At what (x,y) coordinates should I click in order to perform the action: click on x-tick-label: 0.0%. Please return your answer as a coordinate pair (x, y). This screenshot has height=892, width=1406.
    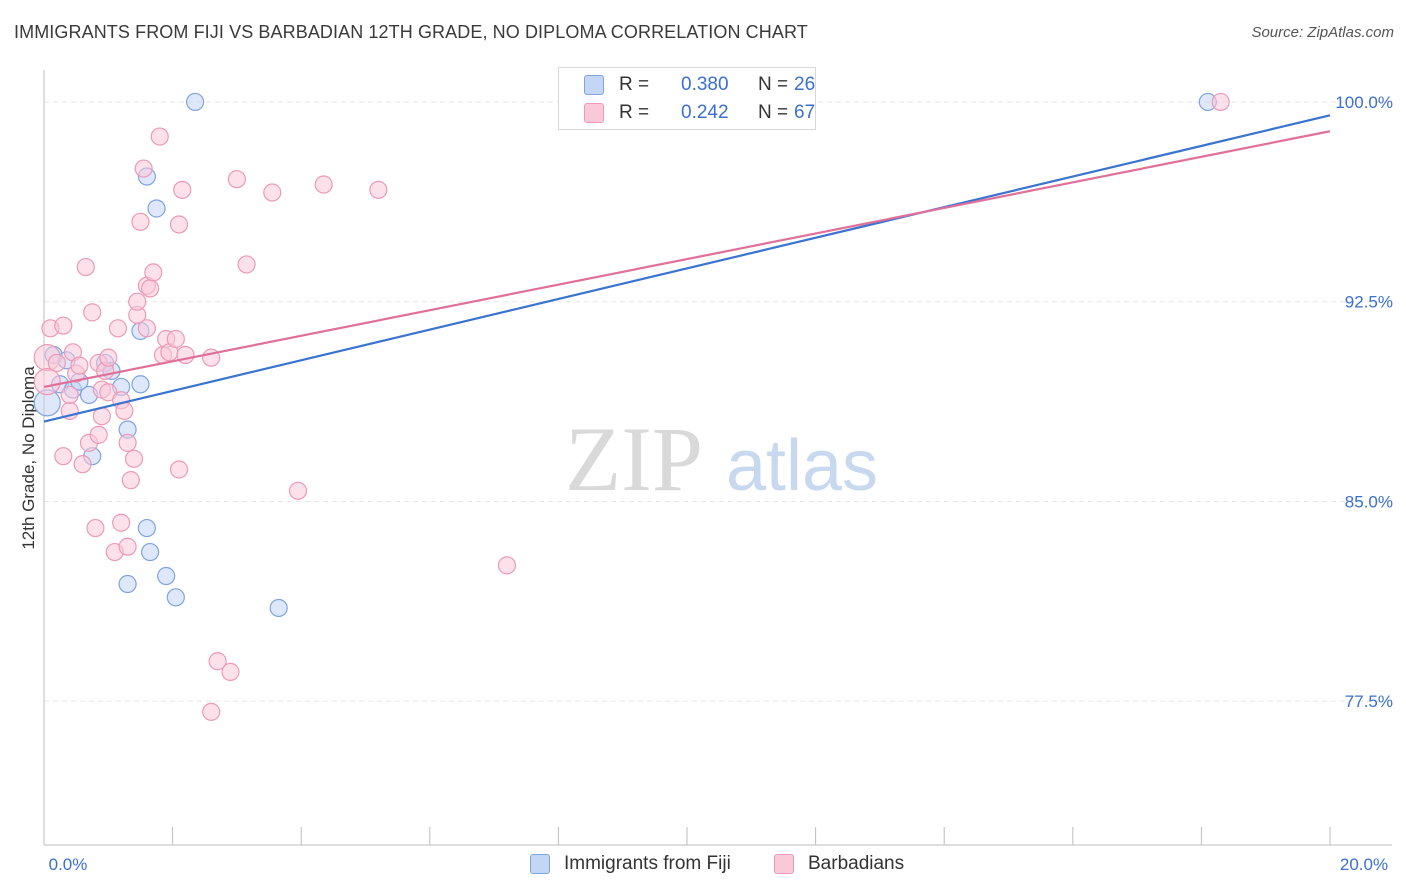
    Looking at the image, I should click on (68, 864).